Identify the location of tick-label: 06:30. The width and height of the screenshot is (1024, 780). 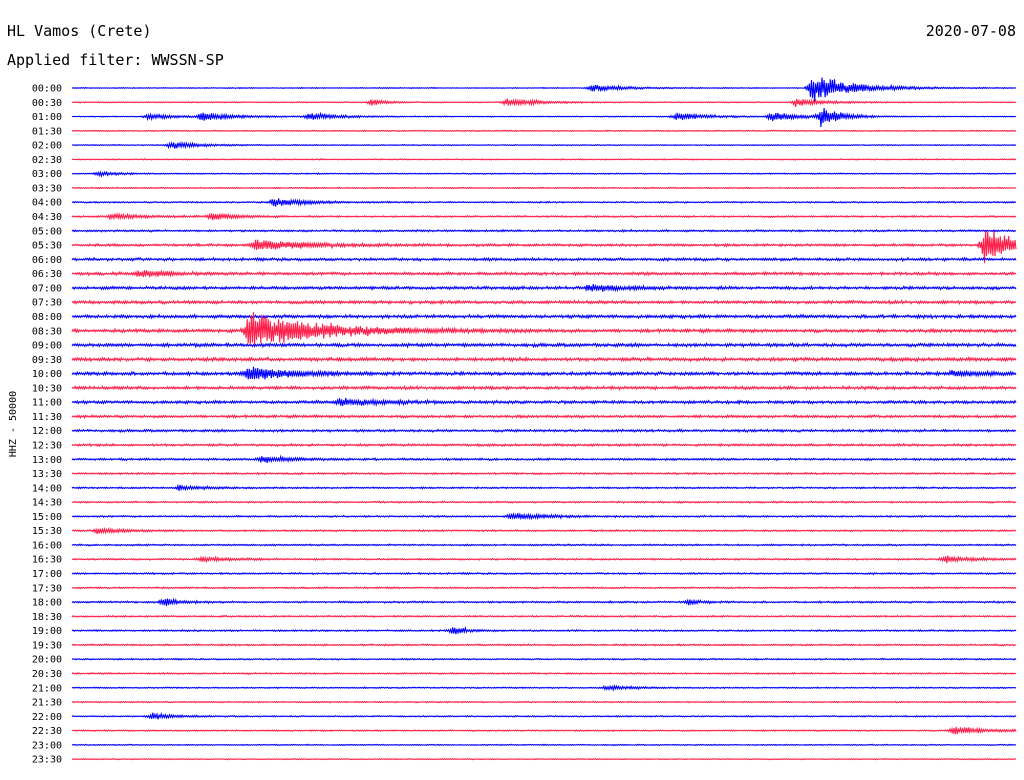
(47, 274).